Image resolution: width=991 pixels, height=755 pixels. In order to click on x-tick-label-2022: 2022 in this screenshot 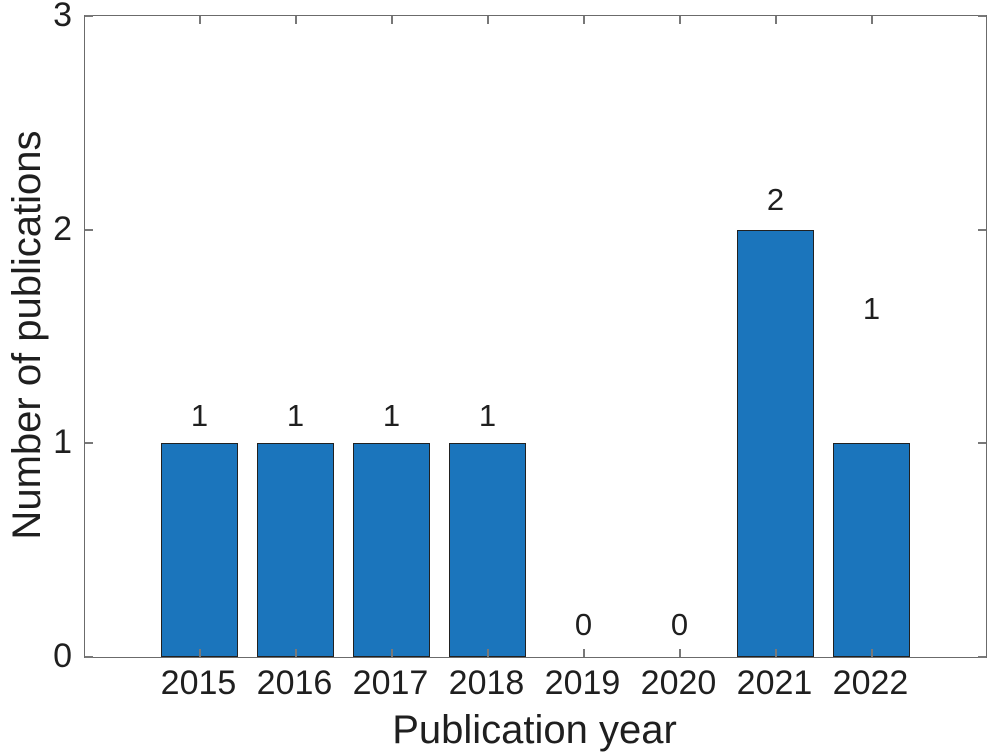, I will do `click(870, 683)`.